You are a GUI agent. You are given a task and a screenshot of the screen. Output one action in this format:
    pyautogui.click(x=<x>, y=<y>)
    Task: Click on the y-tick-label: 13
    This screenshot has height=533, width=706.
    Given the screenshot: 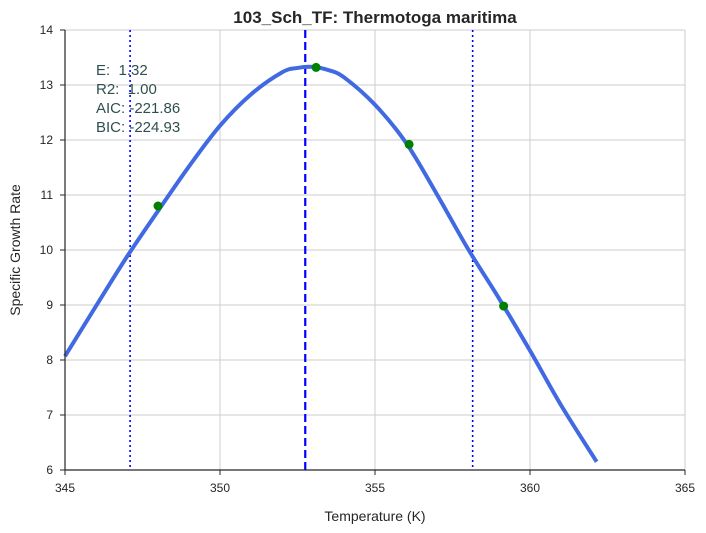 What is the action you would take?
    pyautogui.click(x=47, y=85)
    